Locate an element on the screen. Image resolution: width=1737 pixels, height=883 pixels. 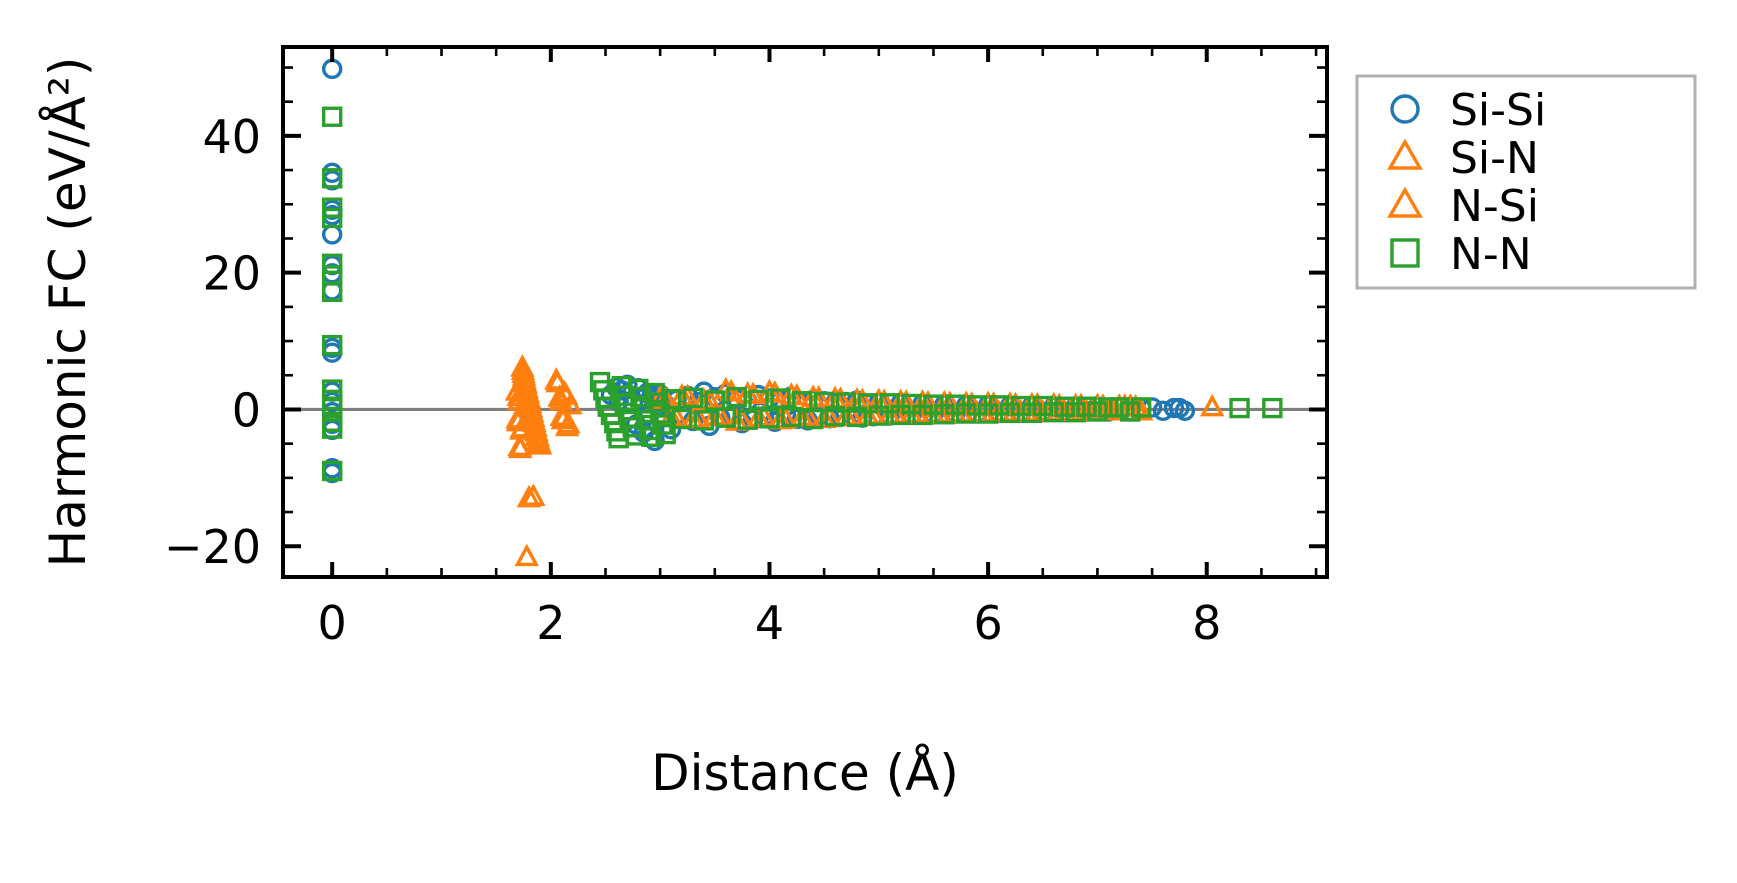
x-tick-label: 4 is located at coordinates (769, 623).